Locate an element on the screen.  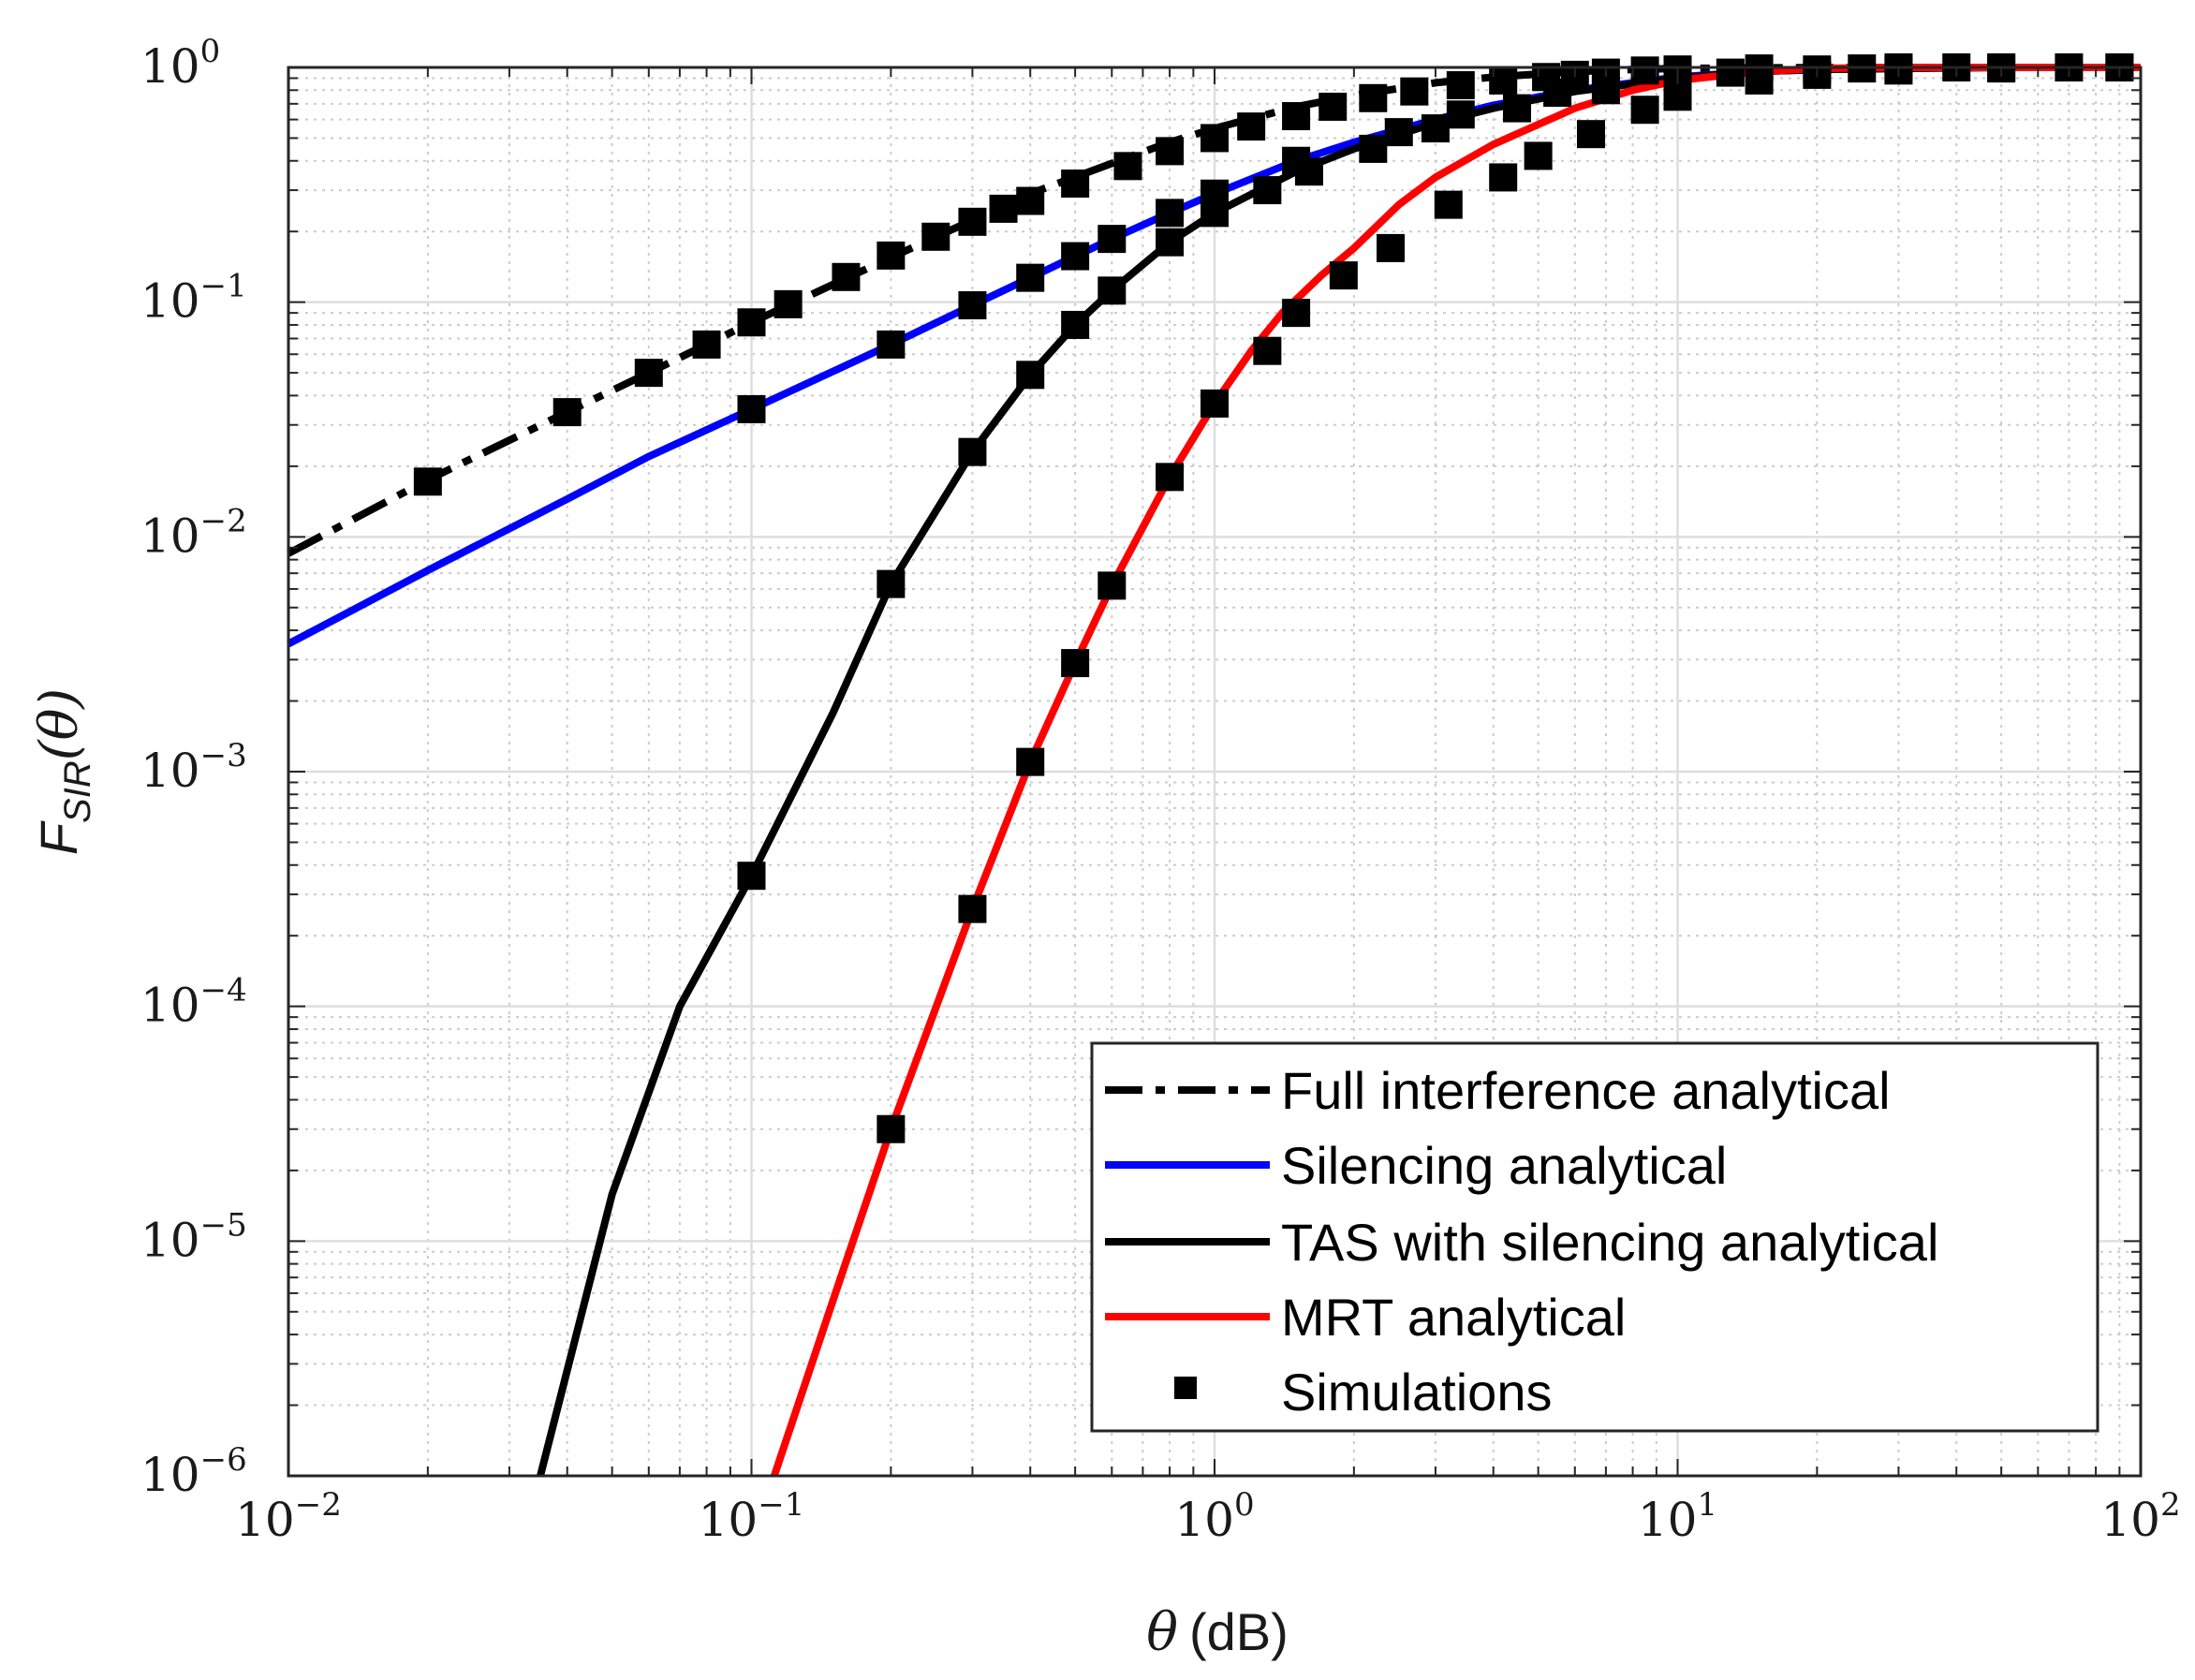
y-tick-label: 10⁻⁵ is located at coordinates (194, 1236).